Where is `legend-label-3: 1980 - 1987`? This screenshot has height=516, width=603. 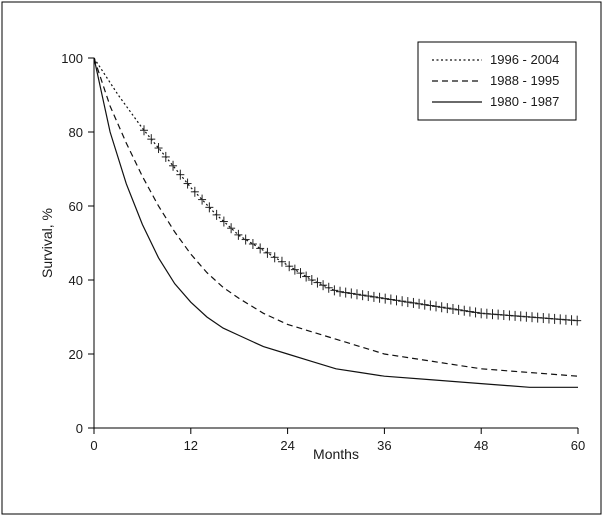
legend-label-3: 1980 - 1987 is located at coordinates (524, 101).